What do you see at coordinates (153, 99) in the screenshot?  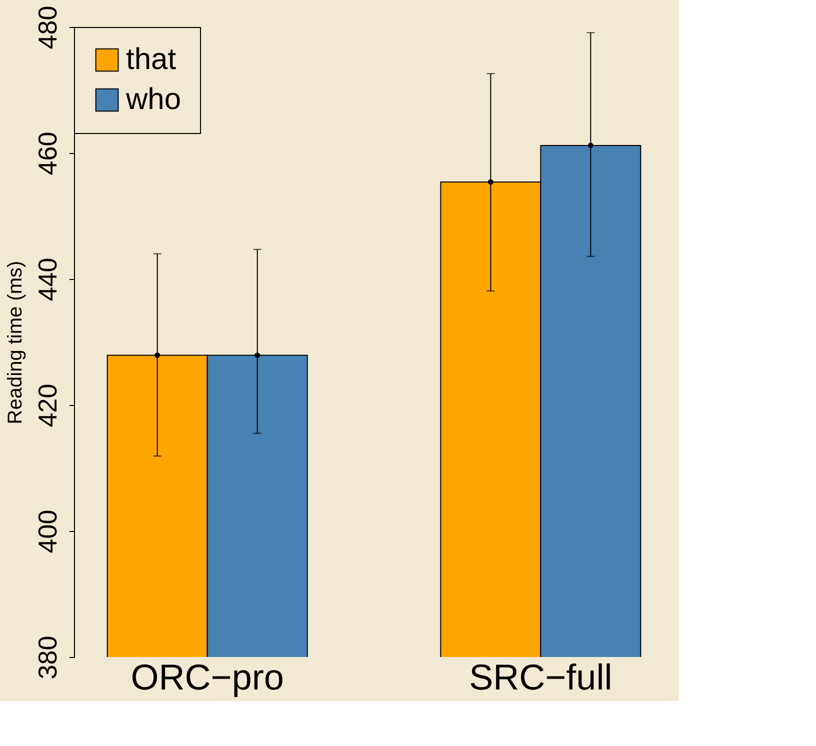 I see `legend-label: who` at bounding box center [153, 99].